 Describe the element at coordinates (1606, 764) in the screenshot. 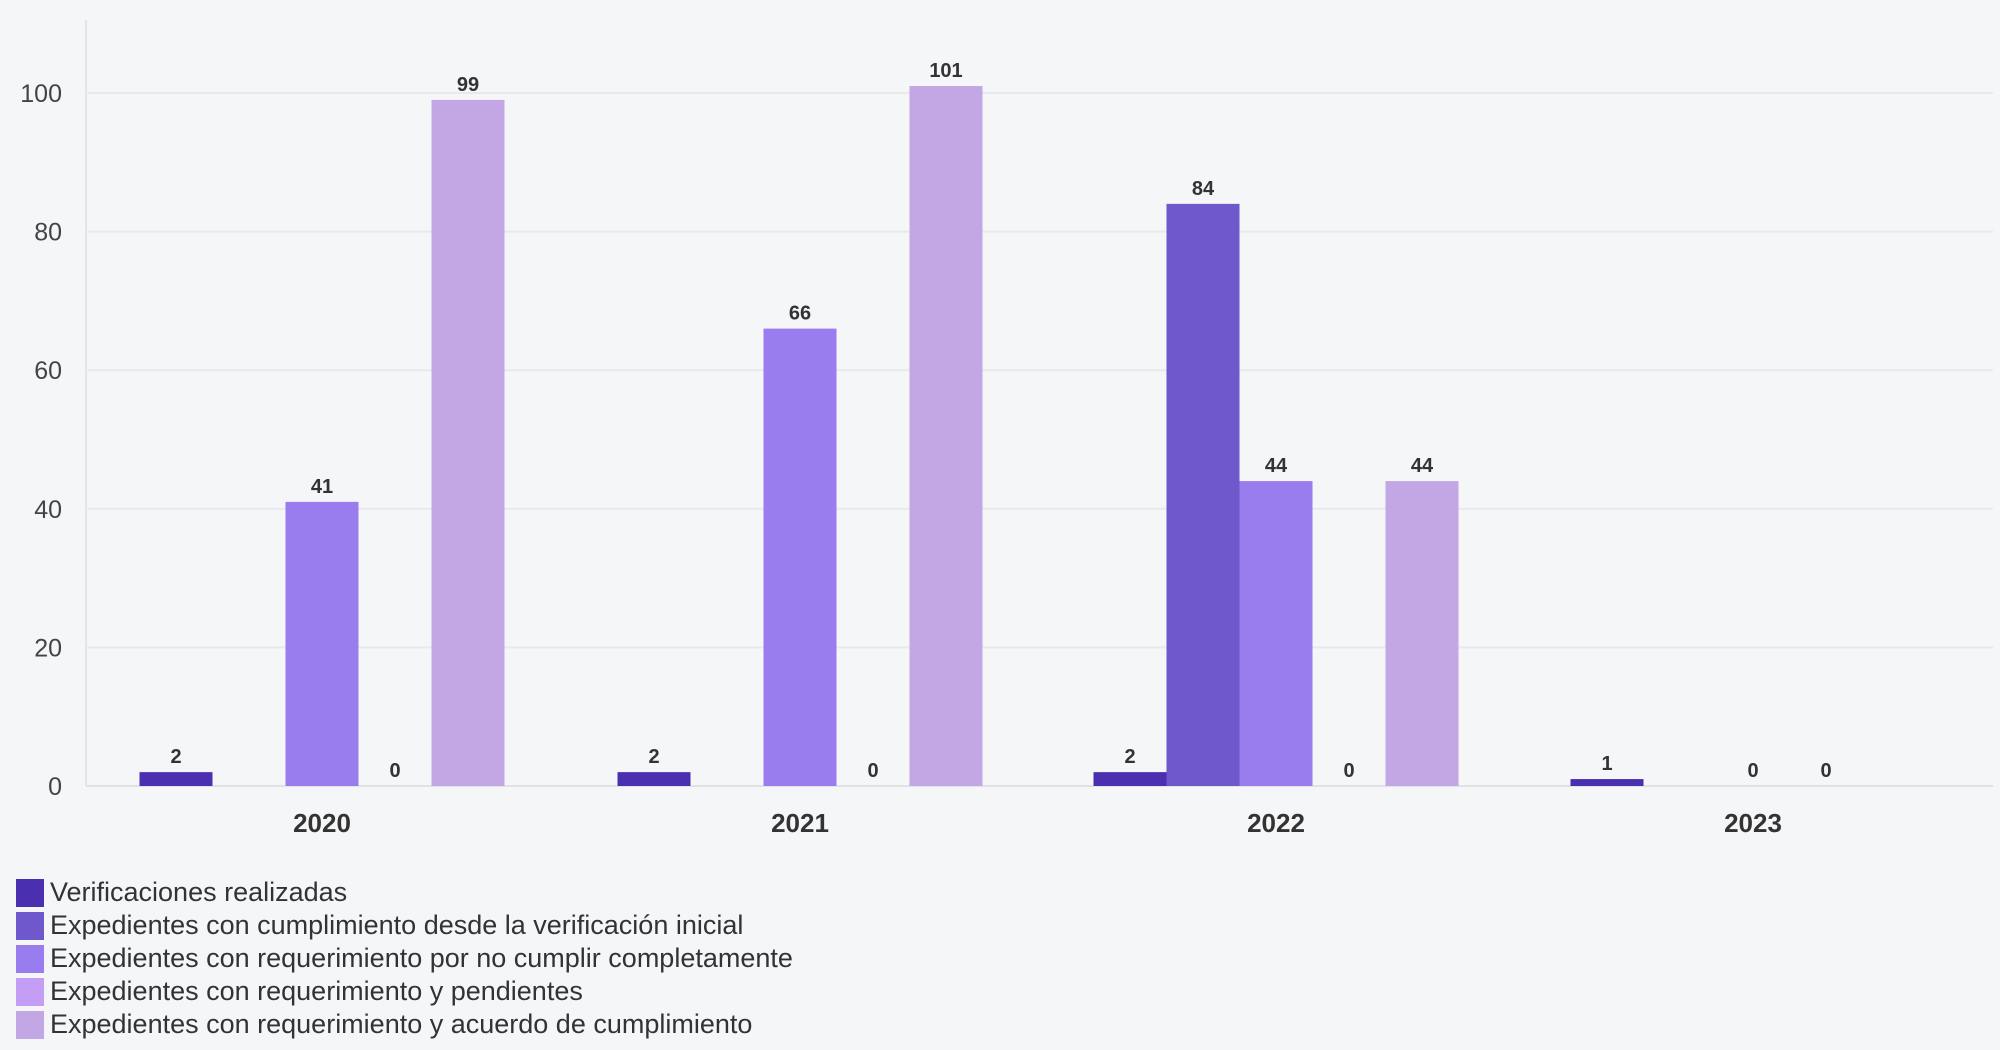

I see `bar-value-label: 1` at that location.